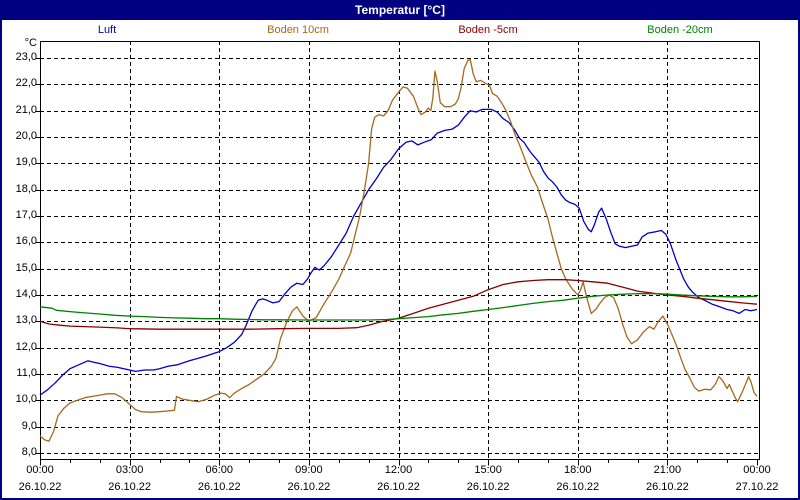 This screenshot has width=800, height=500. Describe the element at coordinates (26, 57) in the screenshot. I see `y-tick-label: 23,0` at that location.